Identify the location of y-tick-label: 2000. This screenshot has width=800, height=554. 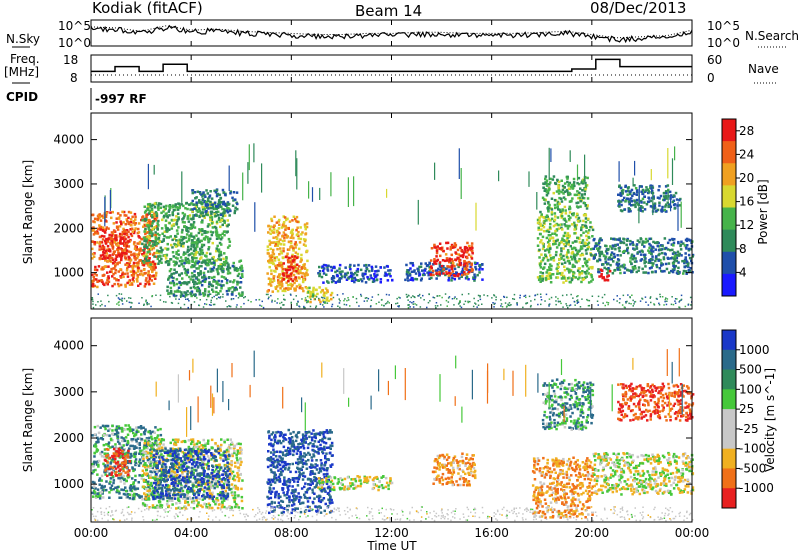
(68, 228).